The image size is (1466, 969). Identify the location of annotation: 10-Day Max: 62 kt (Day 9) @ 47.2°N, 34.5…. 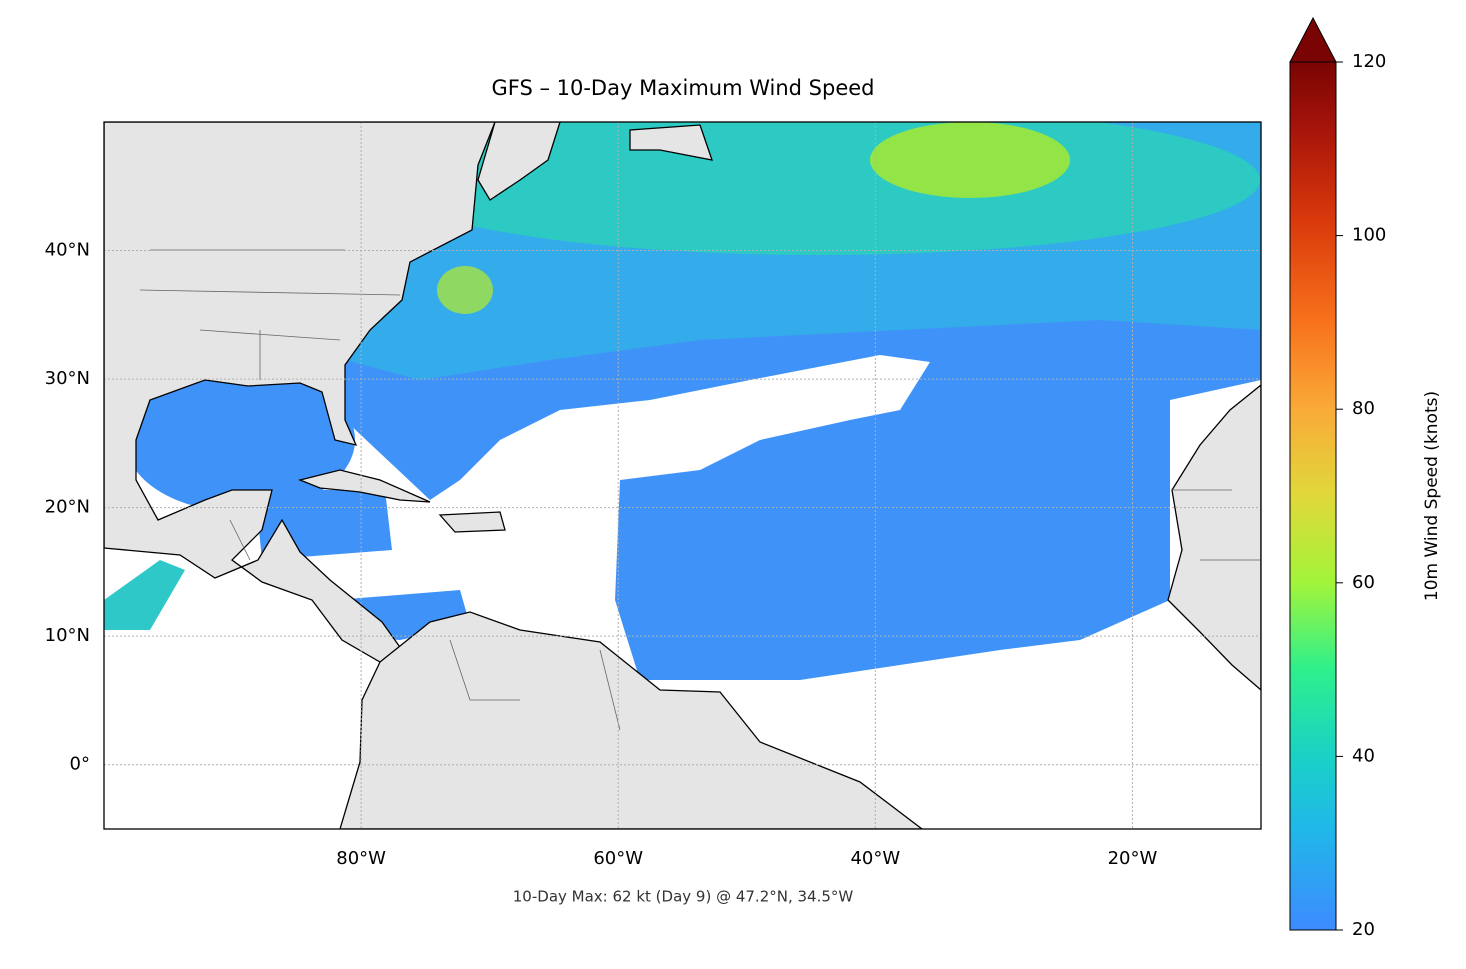
(683, 897).